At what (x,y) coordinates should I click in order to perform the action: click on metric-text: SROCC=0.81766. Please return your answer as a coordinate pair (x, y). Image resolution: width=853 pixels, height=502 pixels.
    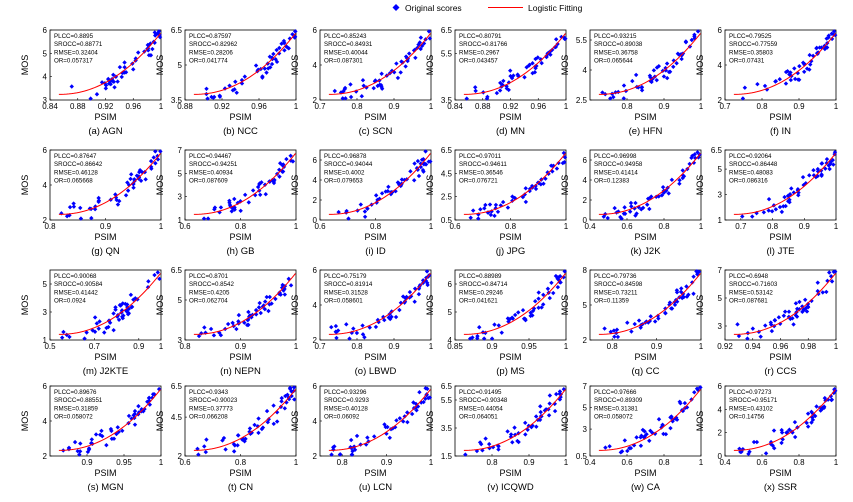
    Looking at the image, I should click on (483, 44).